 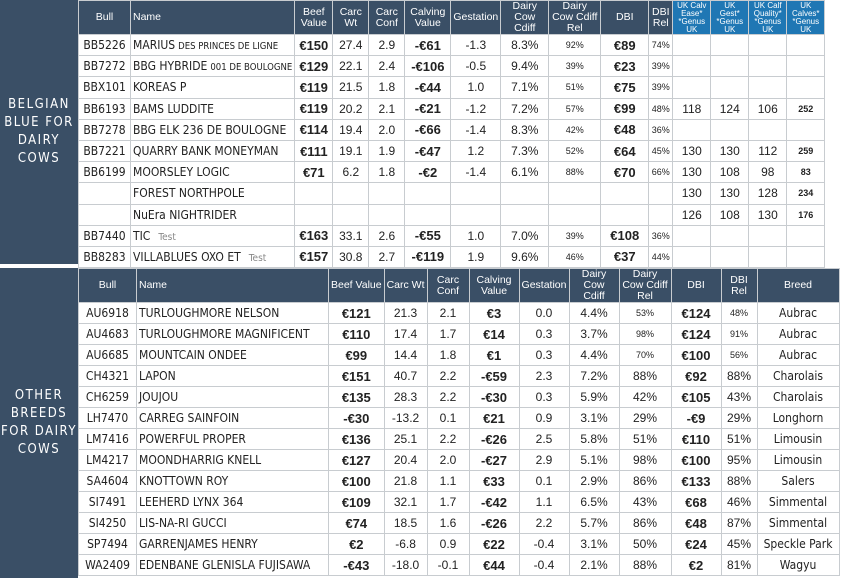 What do you see at coordinates (625, 214) in the screenshot?
I see `cell-dbi` at bounding box center [625, 214].